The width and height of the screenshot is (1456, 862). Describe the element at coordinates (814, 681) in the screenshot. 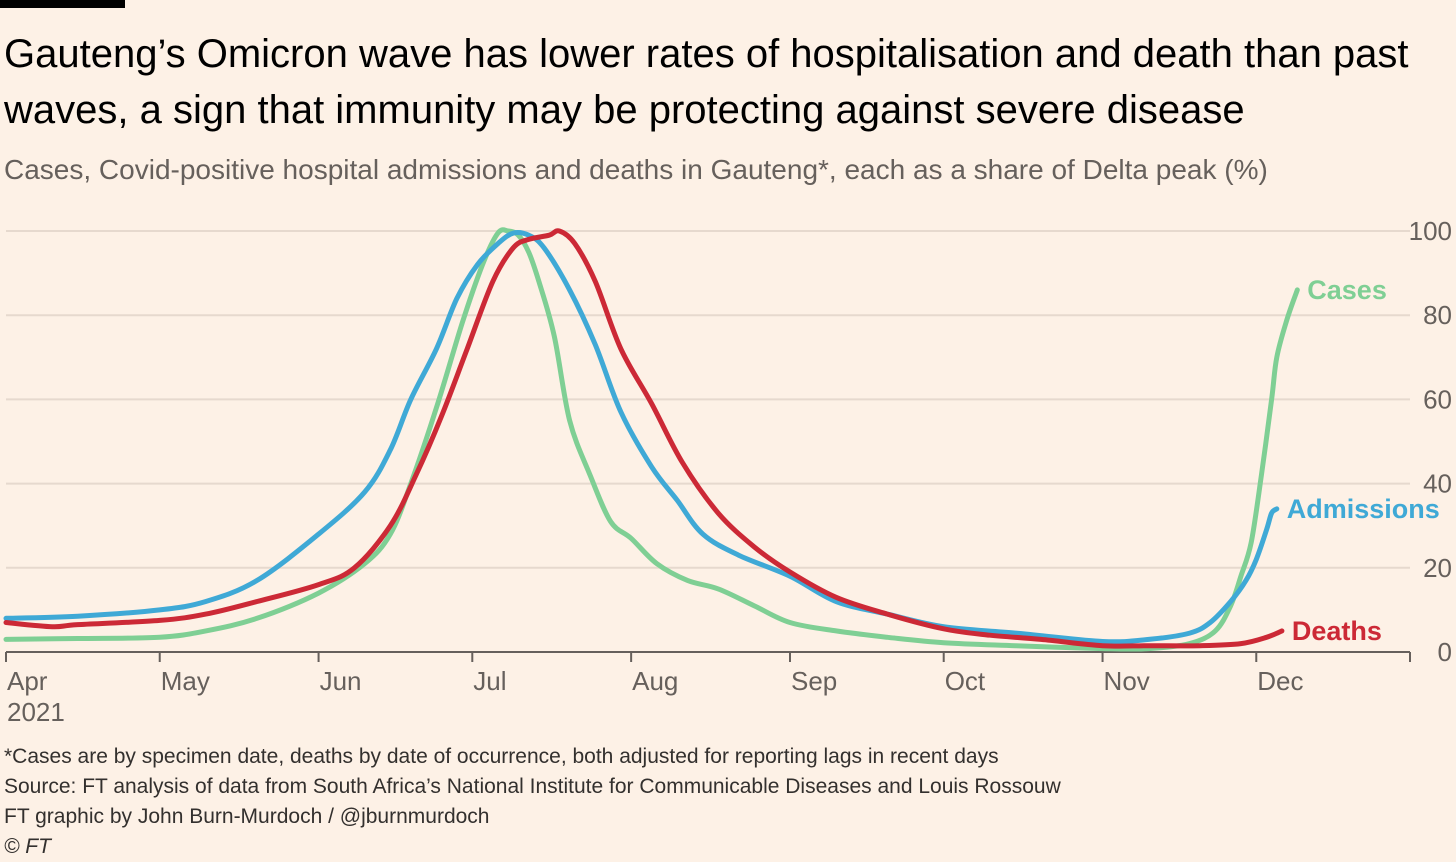

I see `x-tick-label: Sep` at that location.